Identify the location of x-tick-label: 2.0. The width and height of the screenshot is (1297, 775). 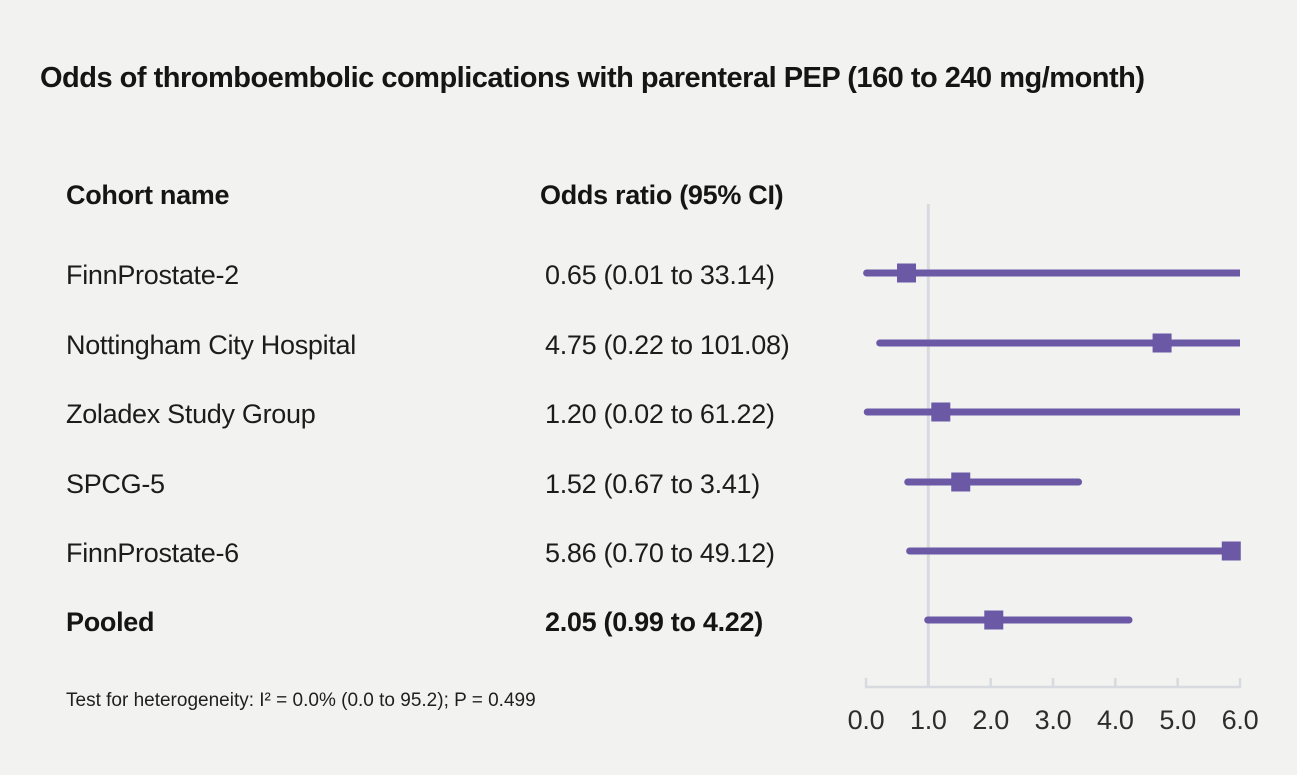
(990, 720).